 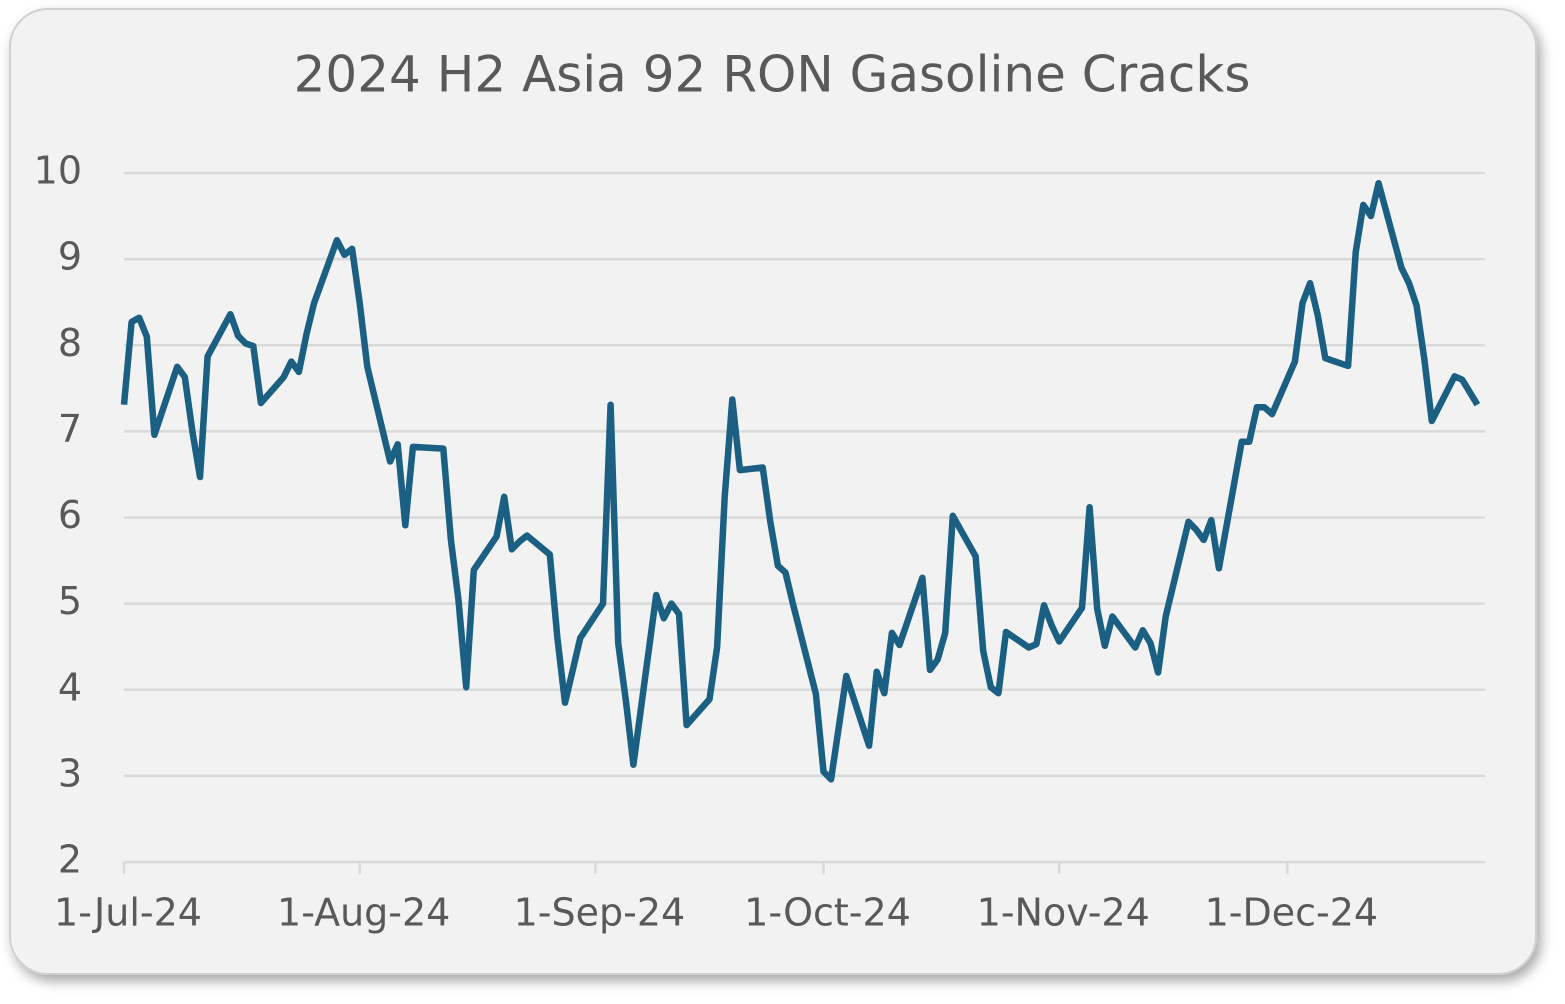 What do you see at coordinates (70, 429) in the screenshot?
I see `y-tick-label: 7` at bounding box center [70, 429].